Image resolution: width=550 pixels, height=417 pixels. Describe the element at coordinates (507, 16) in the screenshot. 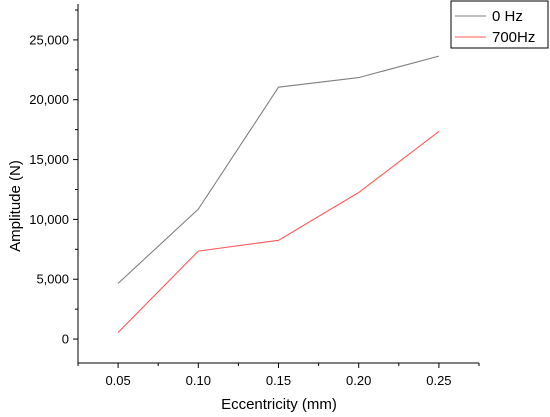

I see `legend-label: 0 Hz` at that location.